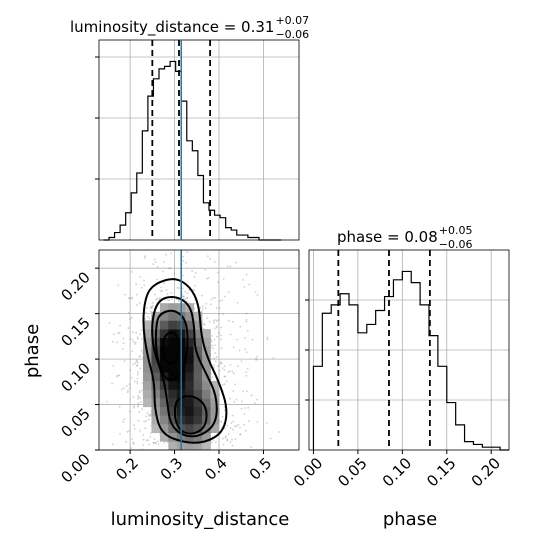 The height and width of the screenshot is (550, 550). I want to click on phase-title: phase = 0.08, so click(387, 237).